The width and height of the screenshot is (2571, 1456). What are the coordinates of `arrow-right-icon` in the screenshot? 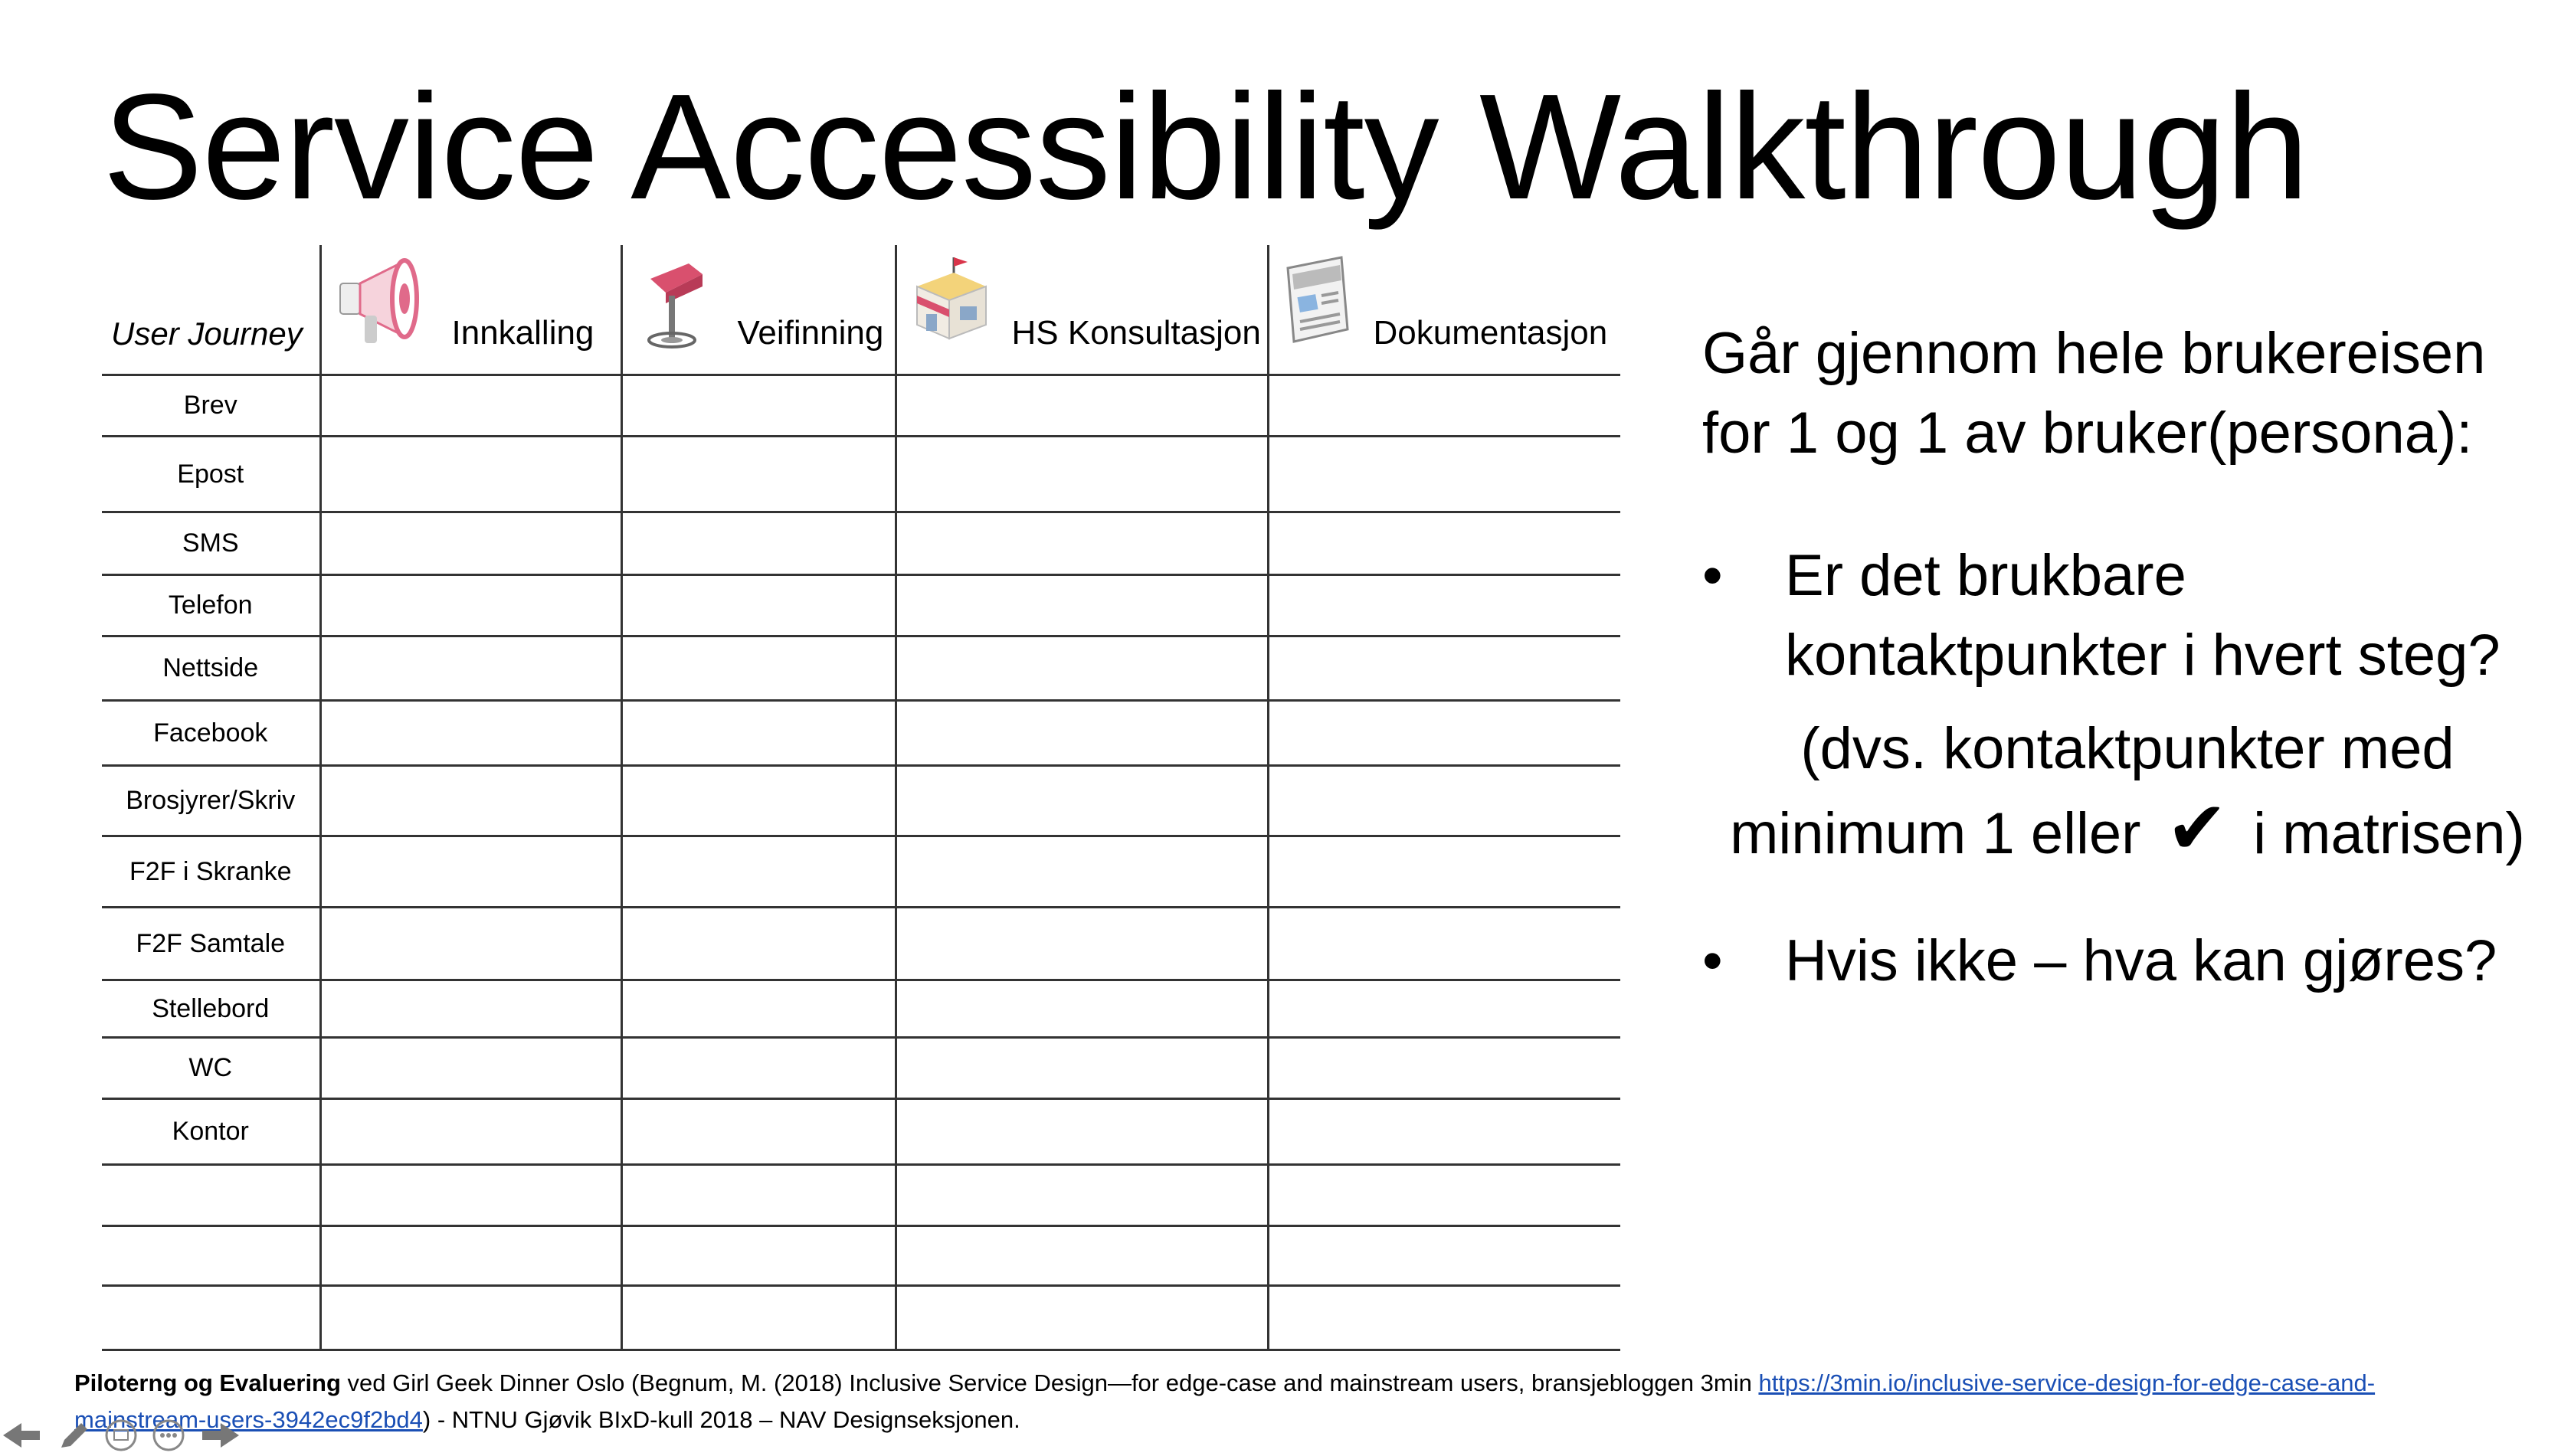 It's located at (220, 1437).